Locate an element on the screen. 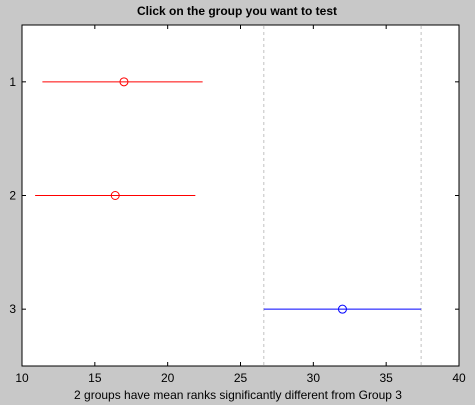 This screenshot has height=405, width=475. chart-title: Click on the group you want to test is located at coordinates (237, 11).